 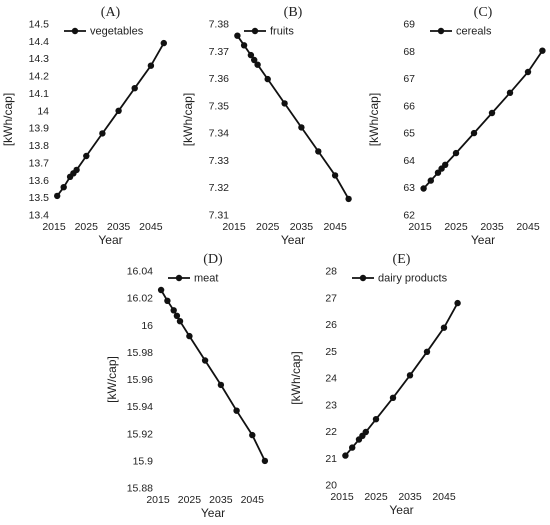 I want to click on y-tick-label: 27, so click(x=331, y=298).